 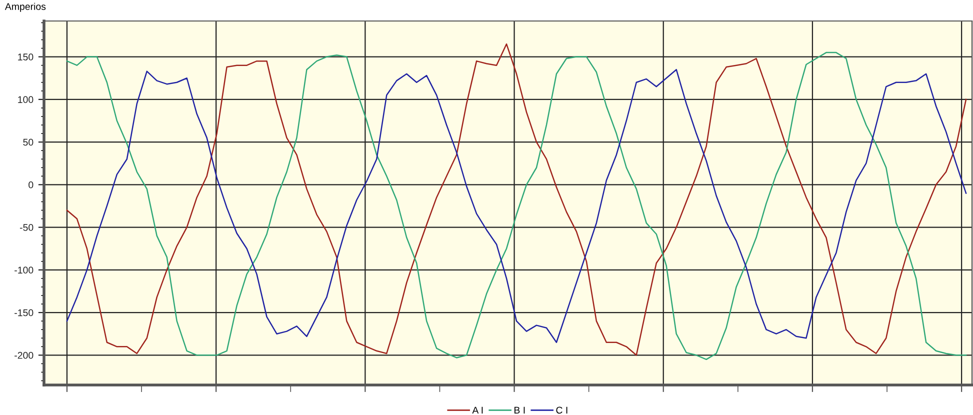 I want to click on y-tick-label: 150, so click(x=26, y=57).